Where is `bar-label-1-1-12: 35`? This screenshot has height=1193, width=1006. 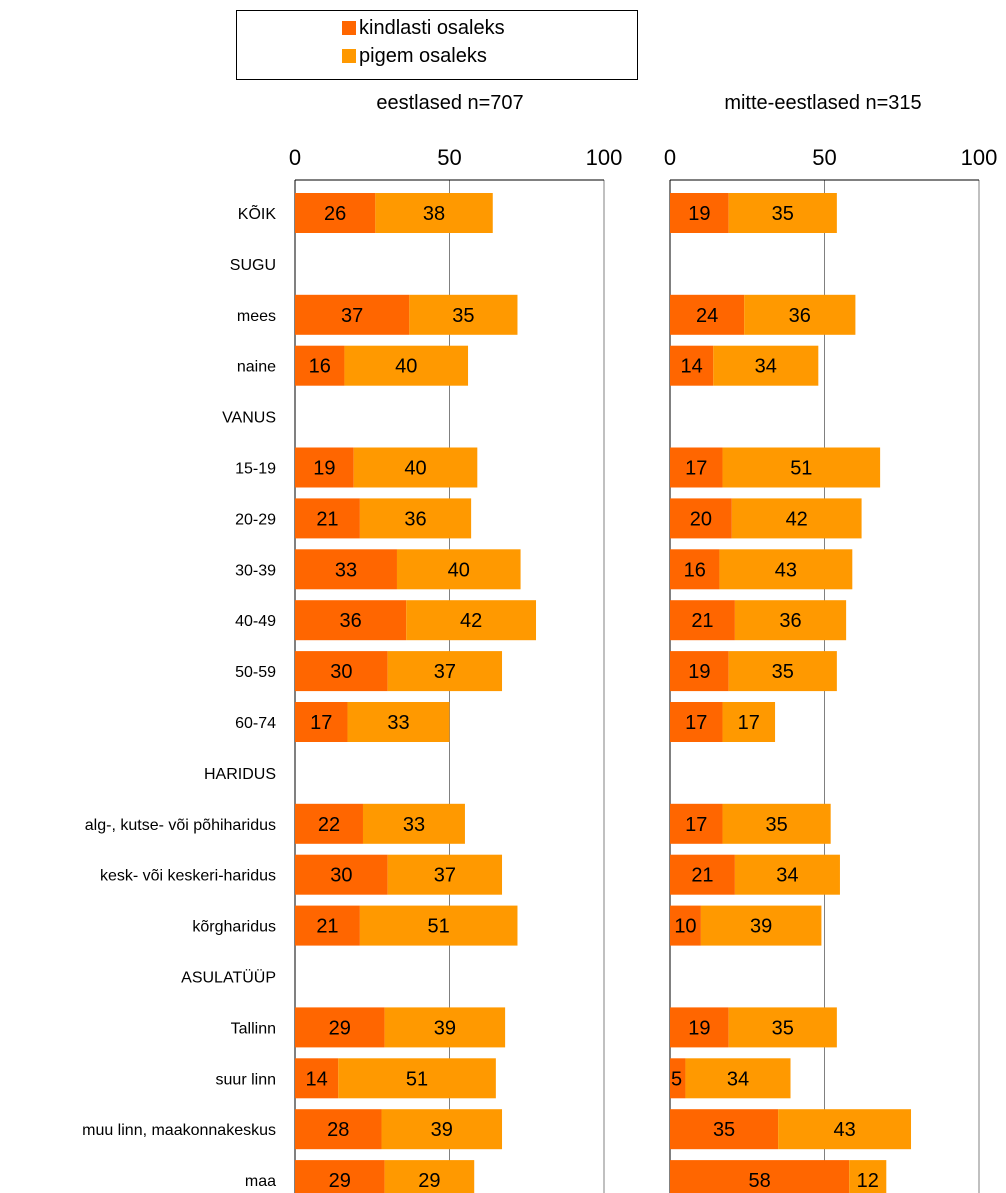 bar-label-1-1-12: 35 is located at coordinates (776, 825).